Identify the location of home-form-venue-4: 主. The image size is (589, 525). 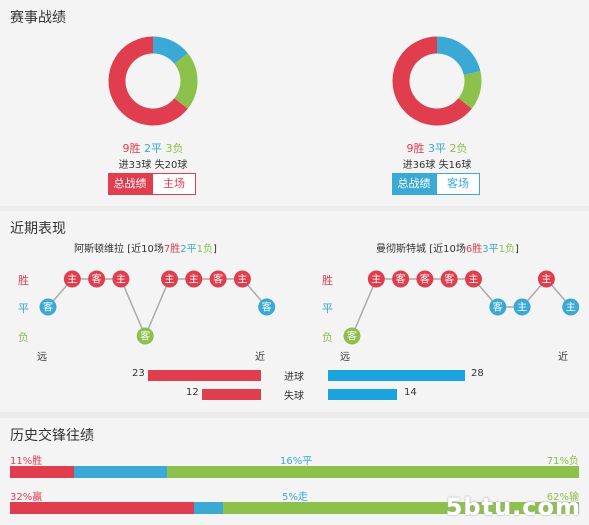
(121, 280).